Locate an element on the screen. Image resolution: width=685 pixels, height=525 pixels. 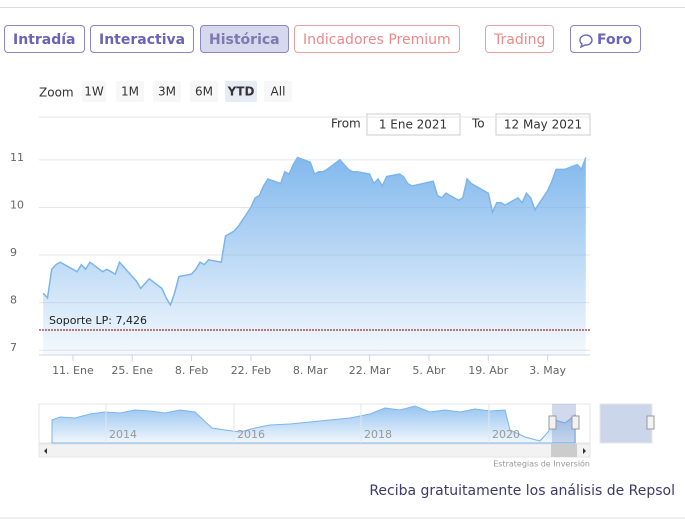
top-rule is located at coordinates (342, 7).